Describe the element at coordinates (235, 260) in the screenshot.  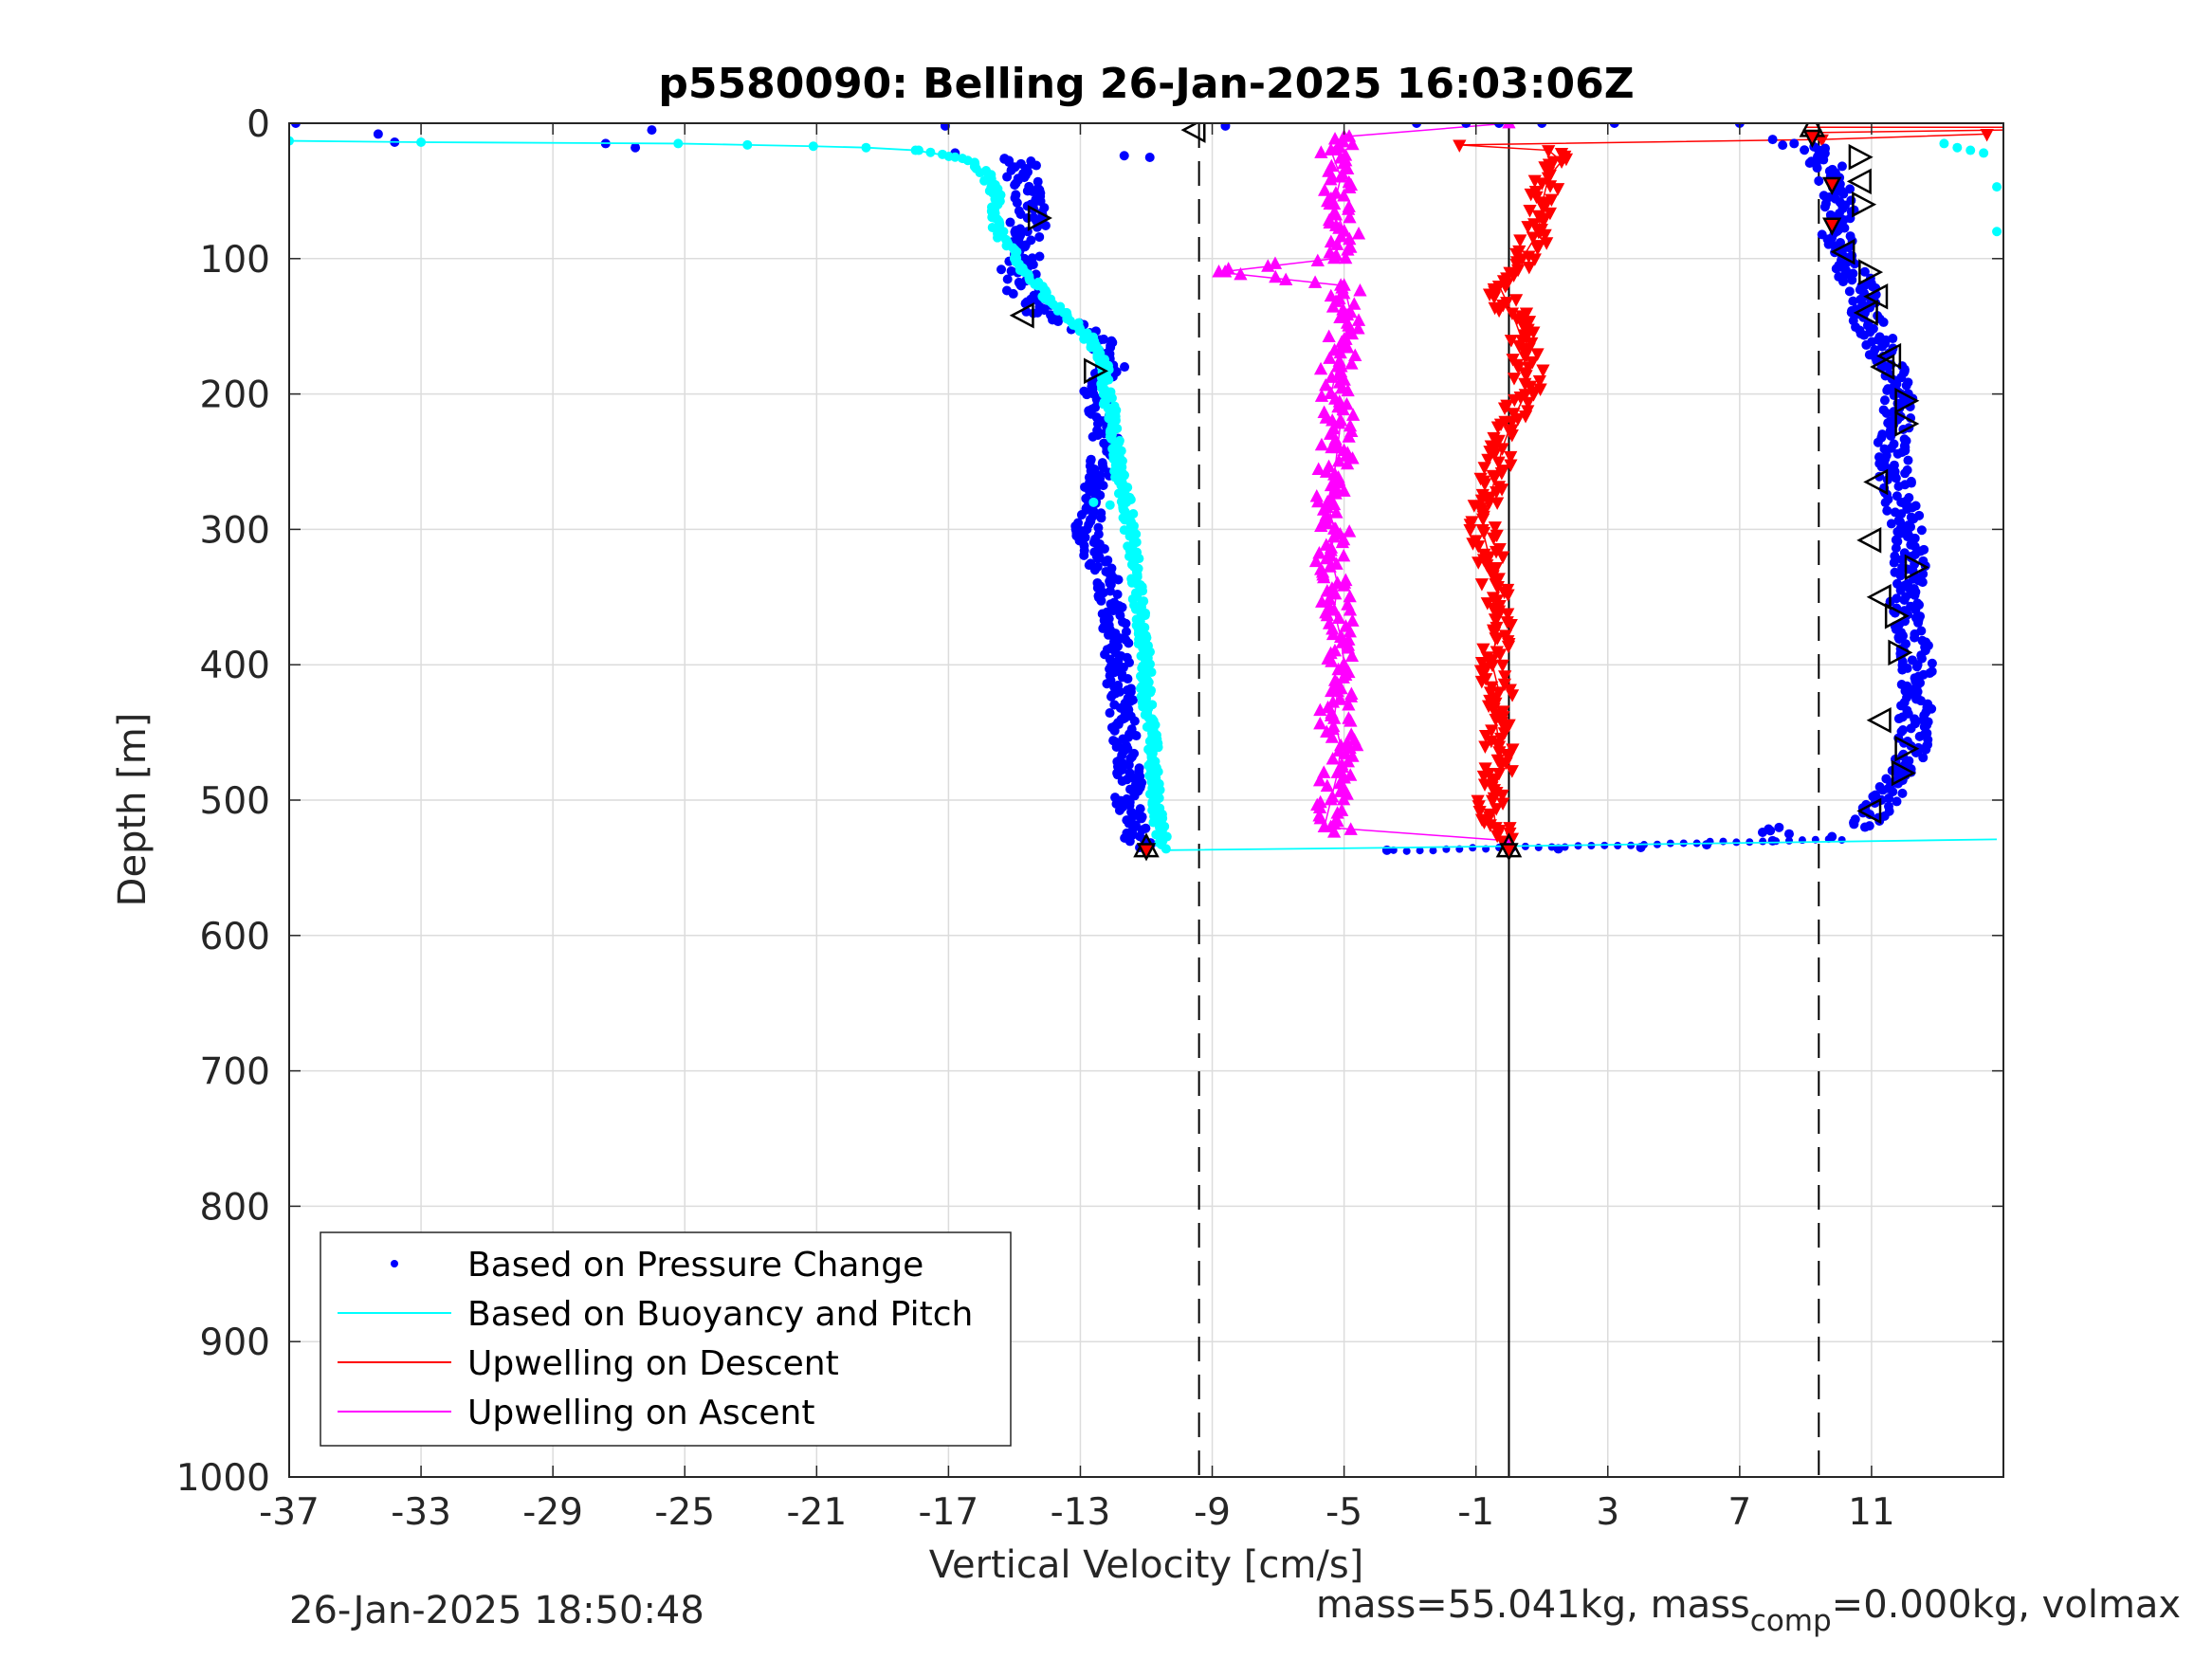
I see `y-tick-label: 100` at that location.